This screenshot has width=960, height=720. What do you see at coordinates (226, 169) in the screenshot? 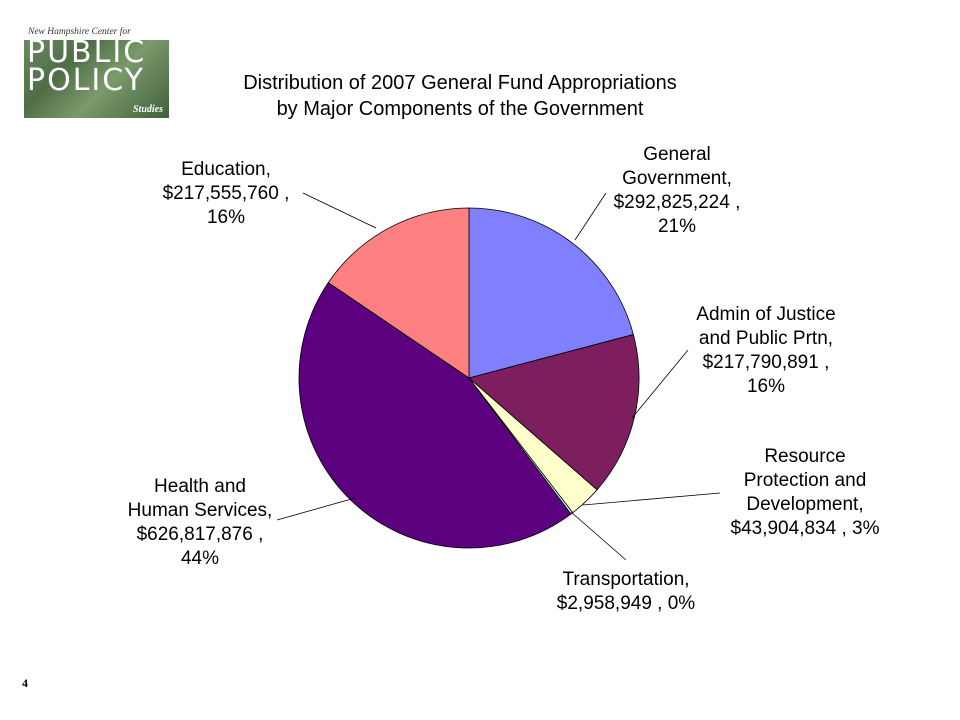
I see `slice-label-line: Education,` at bounding box center [226, 169].